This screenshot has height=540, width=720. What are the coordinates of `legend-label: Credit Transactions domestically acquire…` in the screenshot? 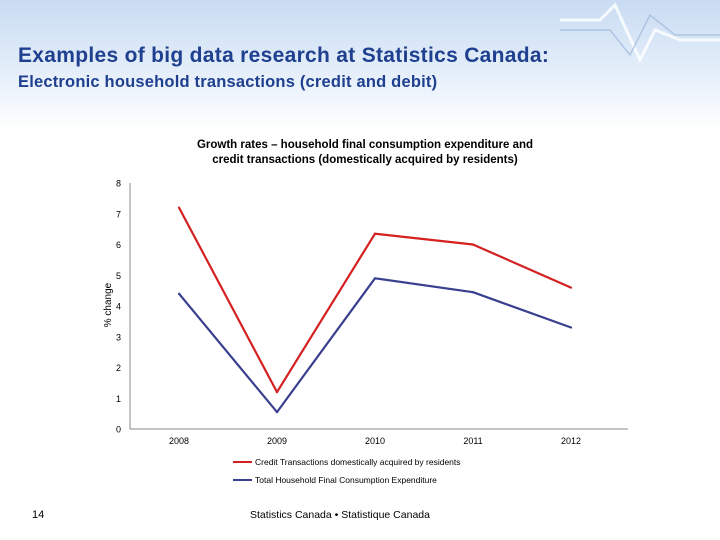 It's located at (358, 462).